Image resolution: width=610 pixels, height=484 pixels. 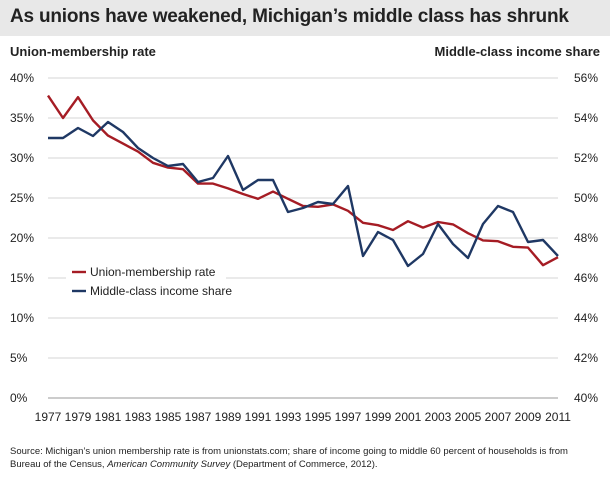 I want to click on source-suffix: (Department of Commerce, 2012)., so click(x=305, y=464).